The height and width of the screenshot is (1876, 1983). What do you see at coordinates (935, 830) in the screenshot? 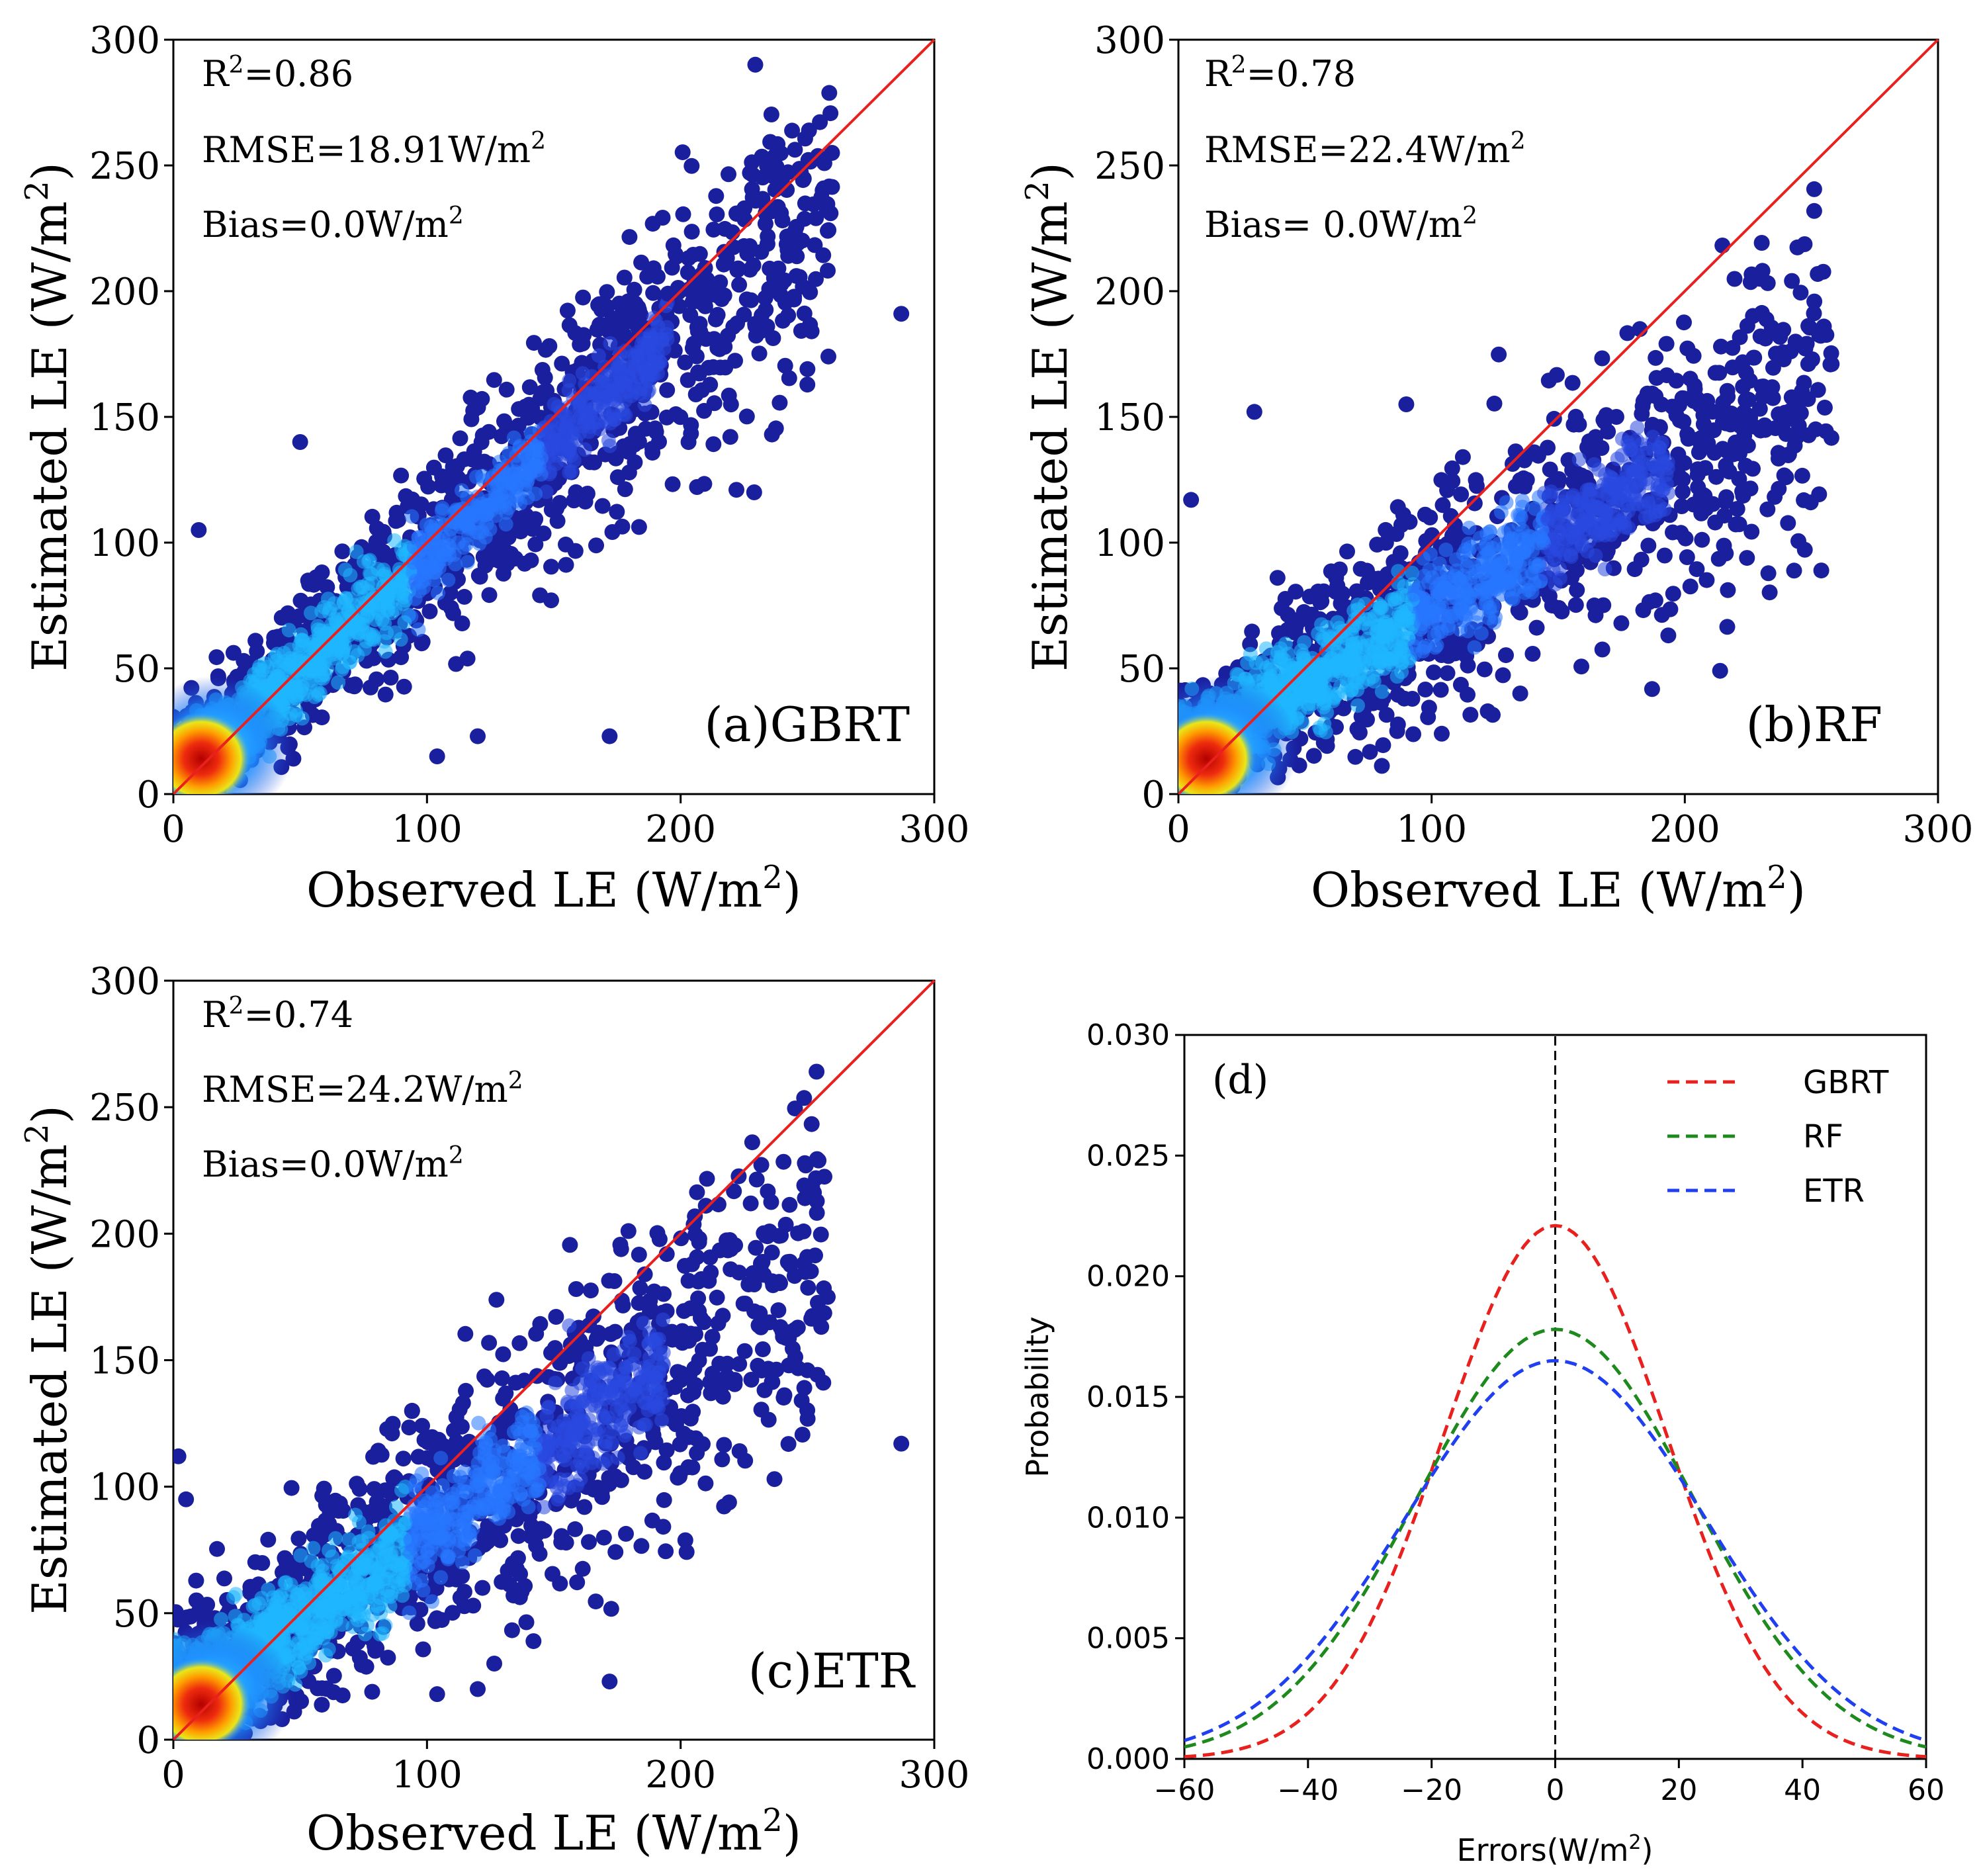
I see `x-tick-label: 300` at bounding box center [935, 830].